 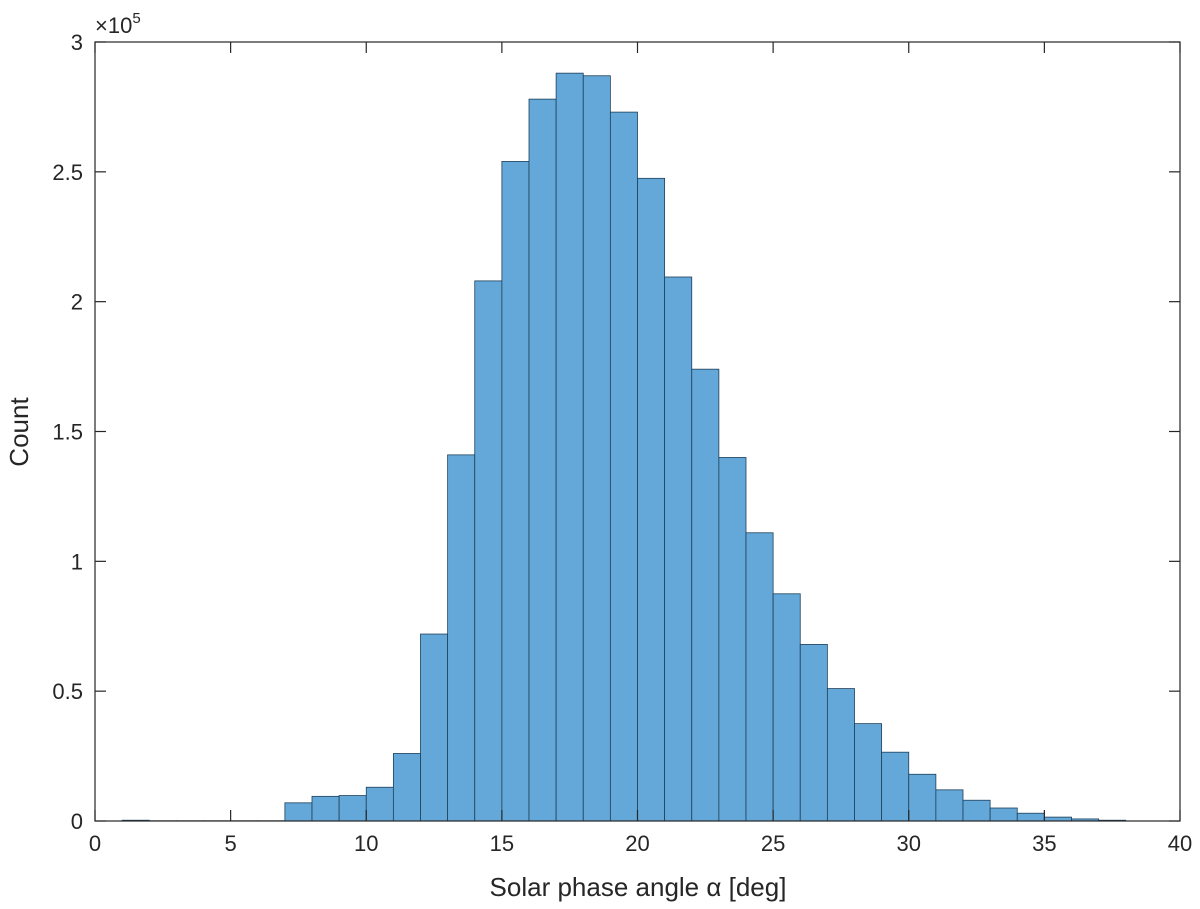 What do you see at coordinates (1044, 843) in the screenshot?
I see `x-tick-label: 35` at bounding box center [1044, 843].